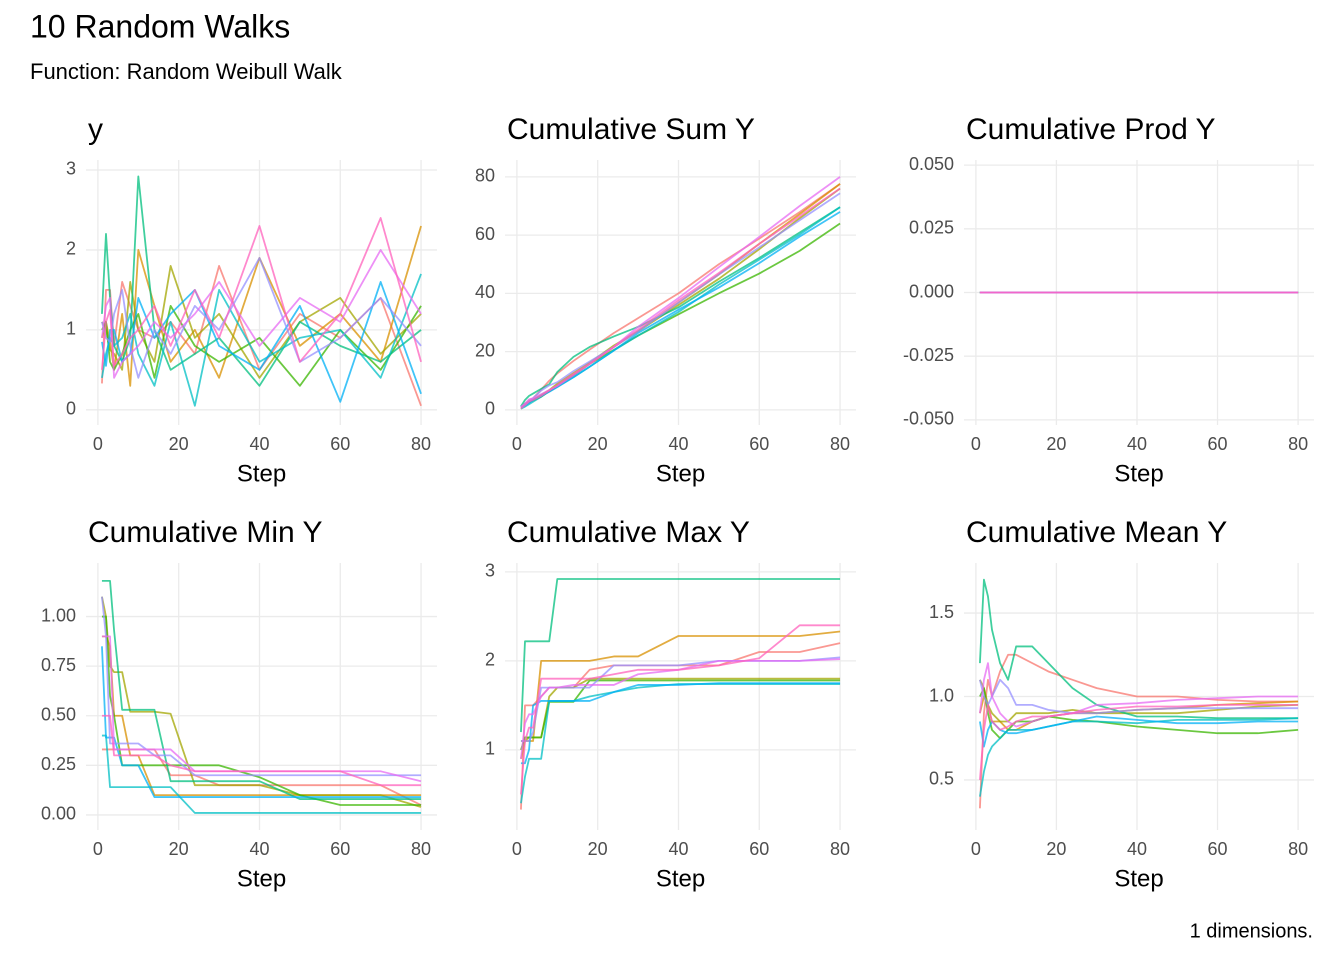 The image size is (1344, 960). I want to click on caption: 1 dimensions., so click(1251, 931).